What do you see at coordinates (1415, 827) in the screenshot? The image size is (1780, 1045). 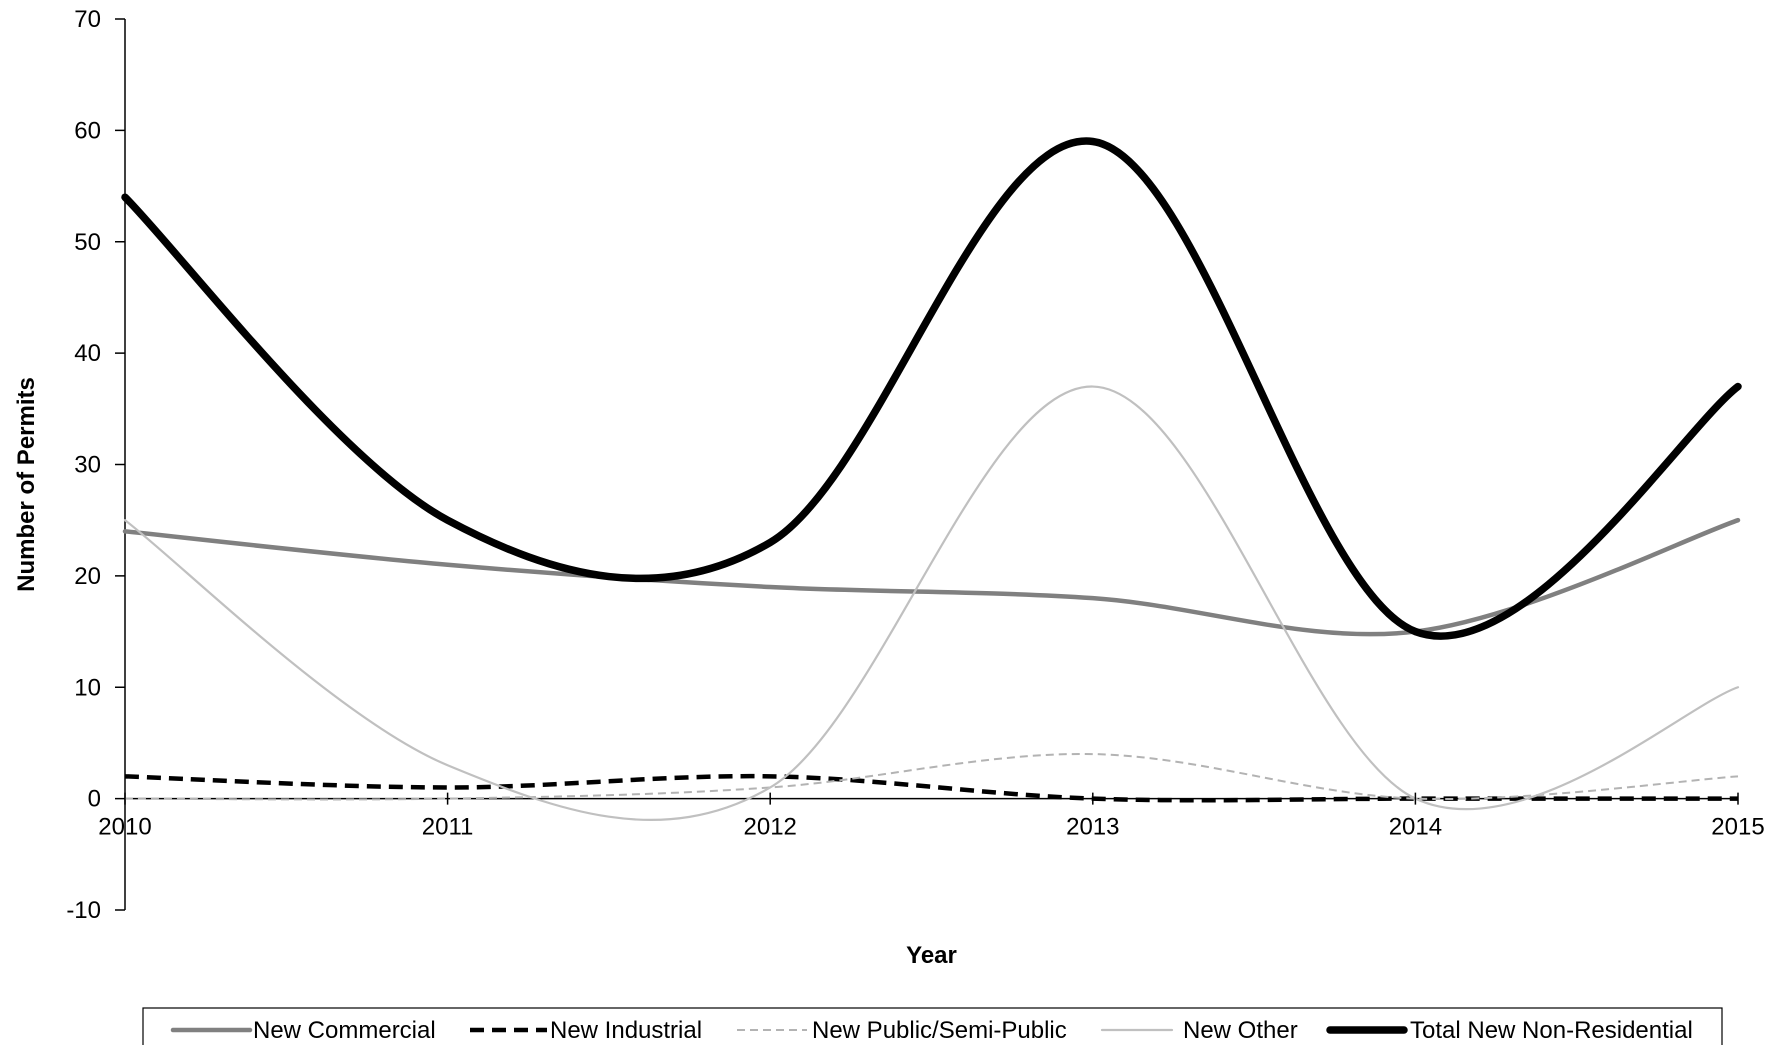 I see `x-tick-label: 2014` at bounding box center [1415, 827].